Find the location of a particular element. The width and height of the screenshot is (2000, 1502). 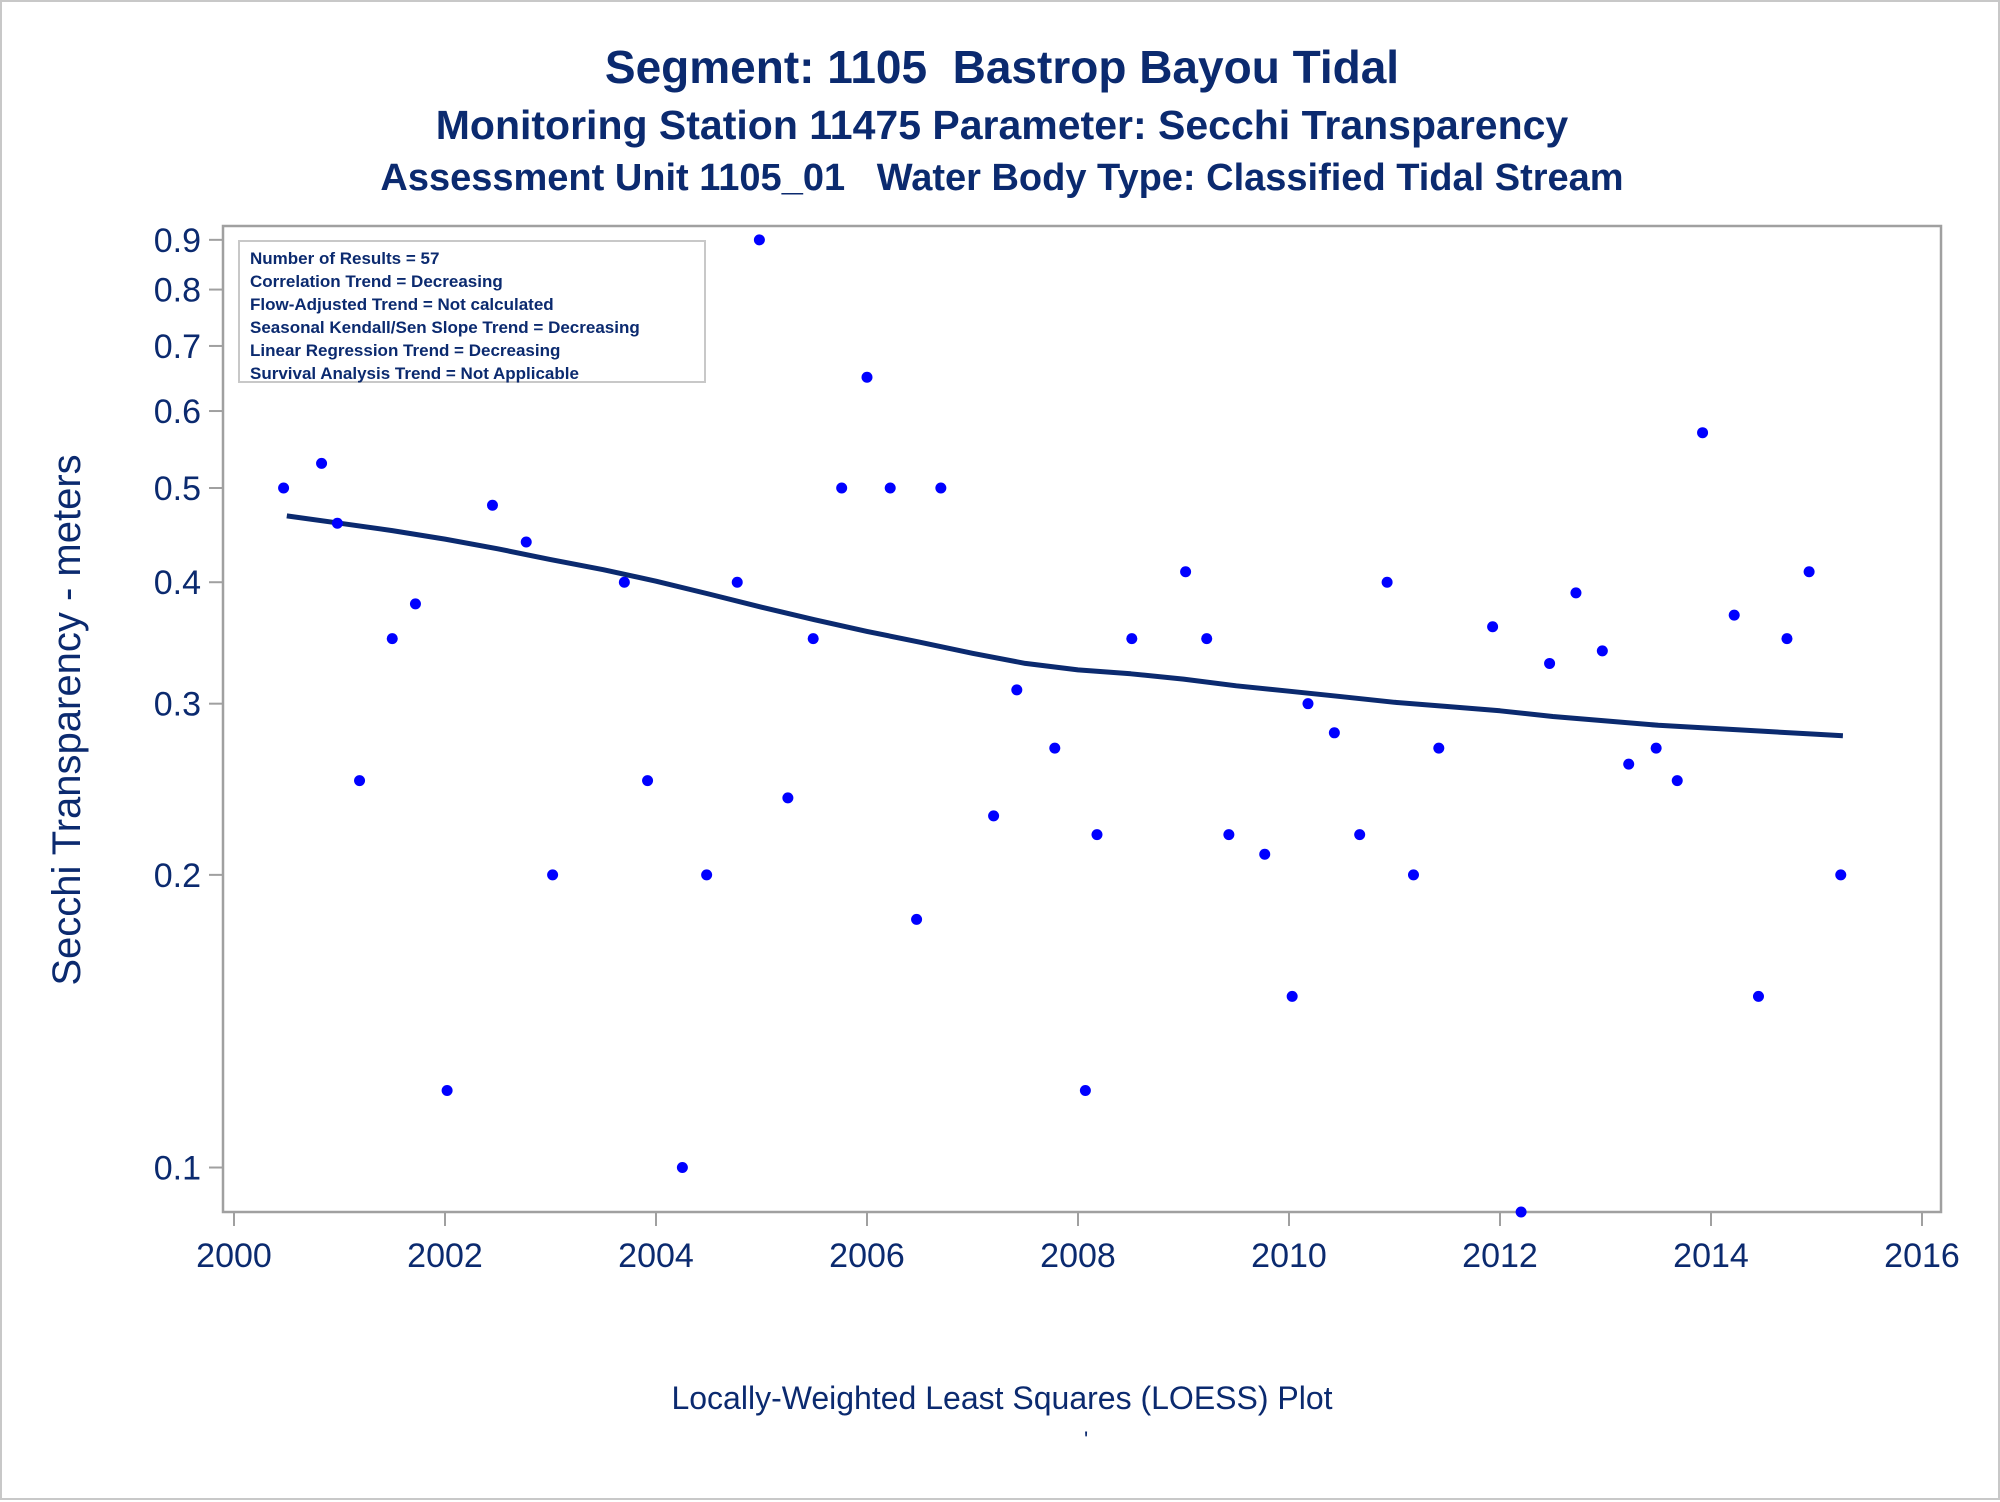

x-tick-label: 2000 is located at coordinates (234, 1256).